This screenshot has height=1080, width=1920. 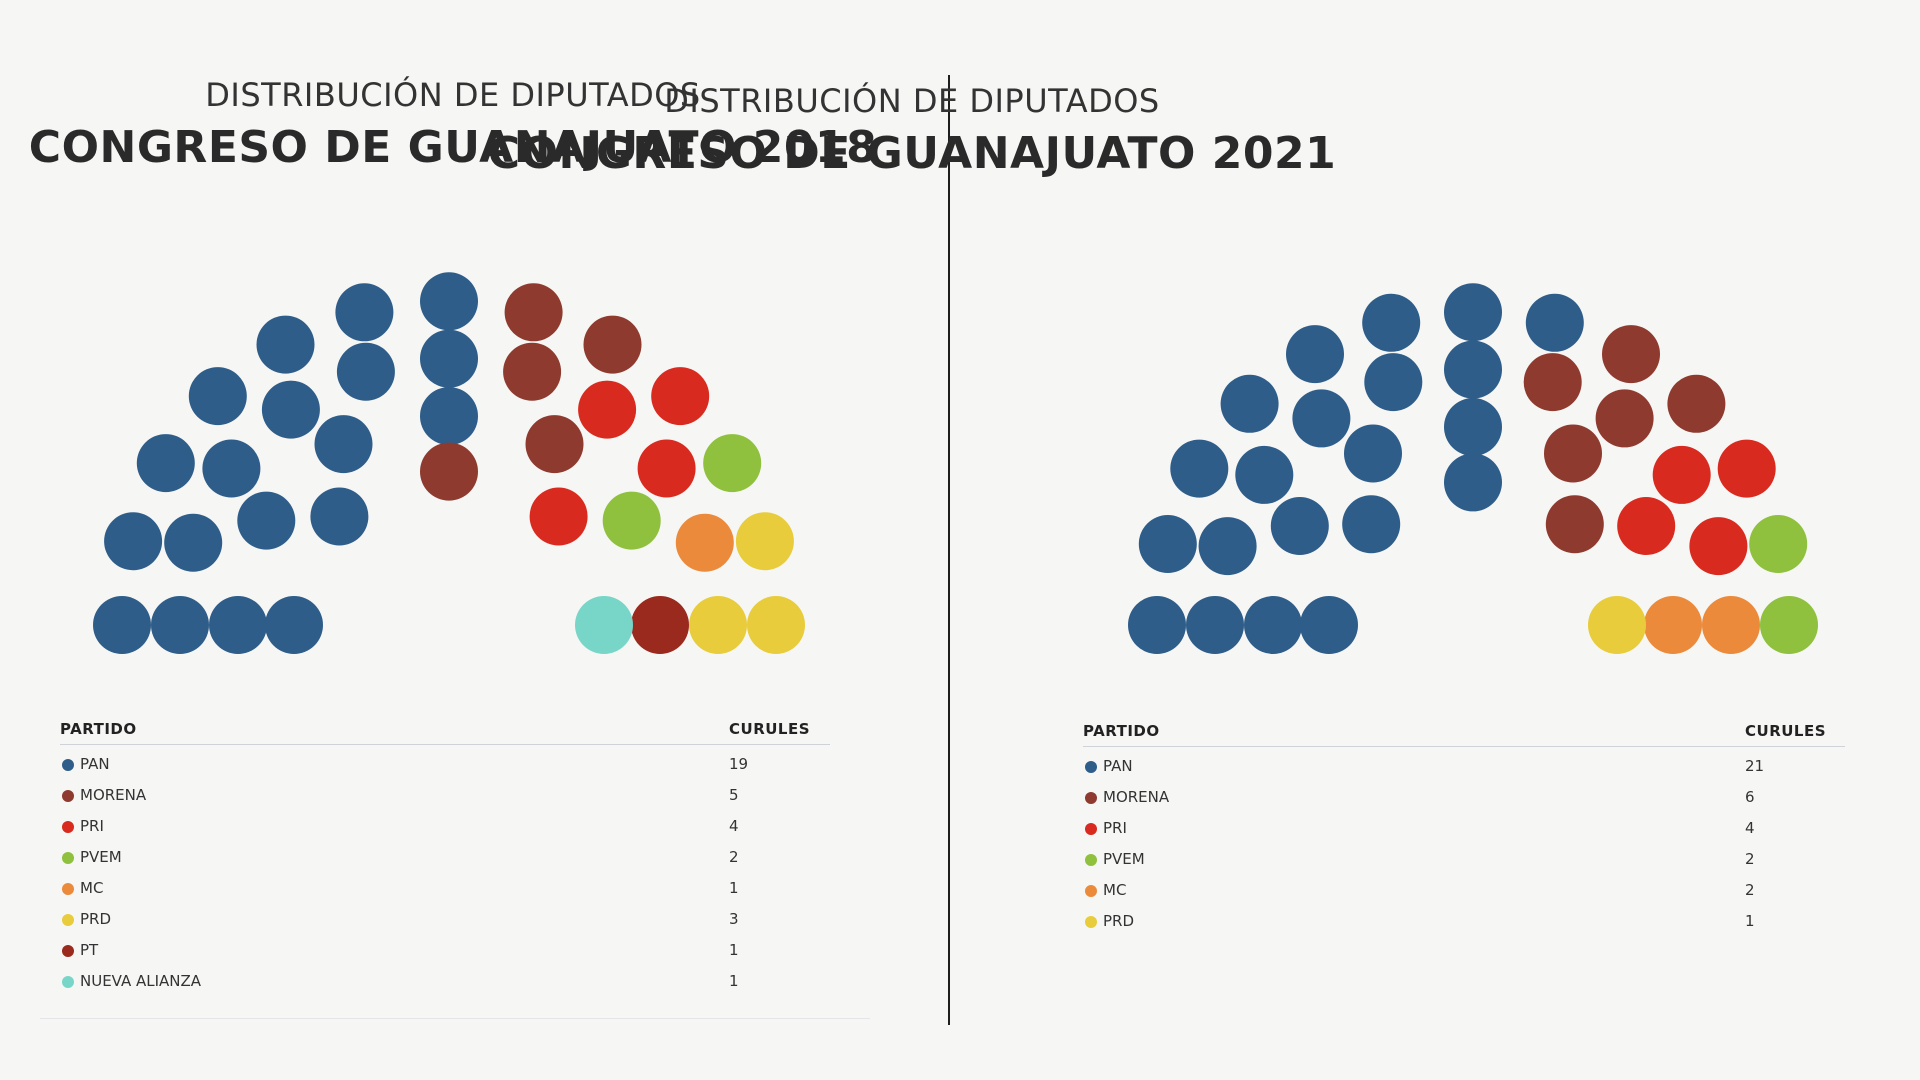 What do you see at coordinates (445, 769) in the screenshot?
I see `legend-row-pan: PAN 19` at bounding box center [445, 769].